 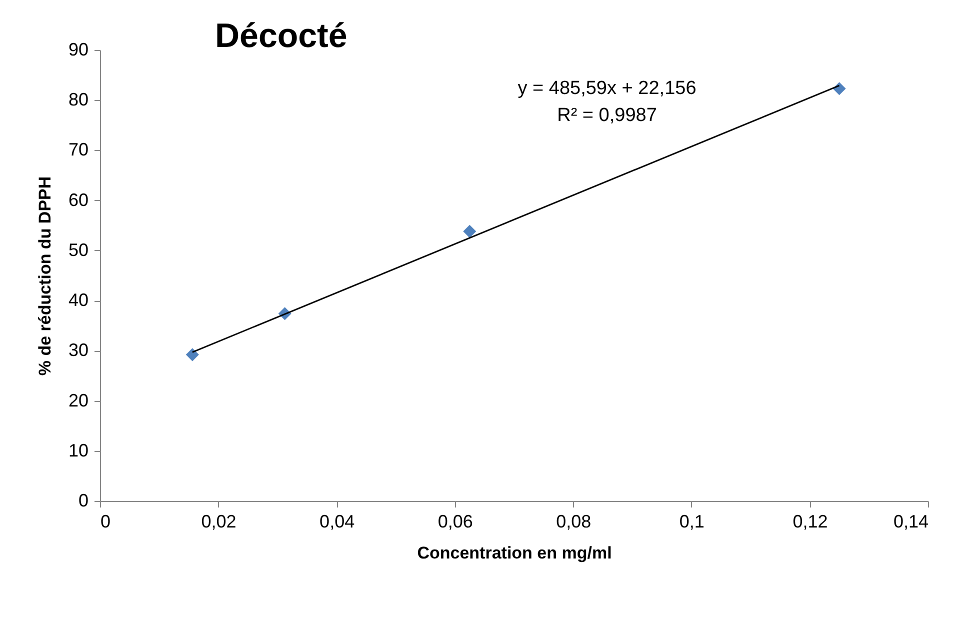 What do you see at coordinates (44, 276) in the screenshot?
I see `y-axis-title: % de réduction du DPPH` at bounding box center [44, 276].